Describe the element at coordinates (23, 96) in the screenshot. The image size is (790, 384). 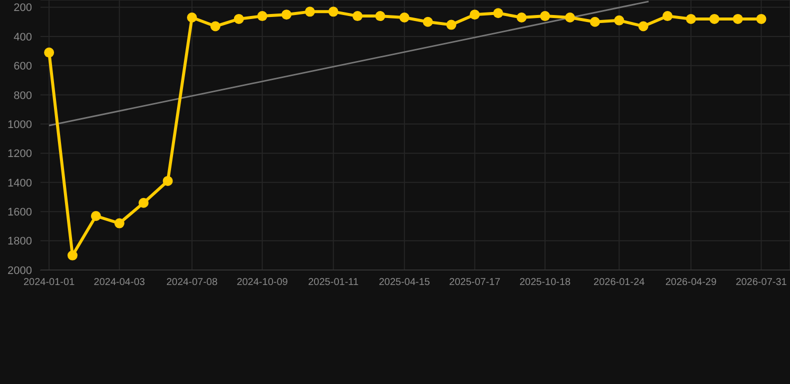
I see `y-tick-label: 800` at that location.